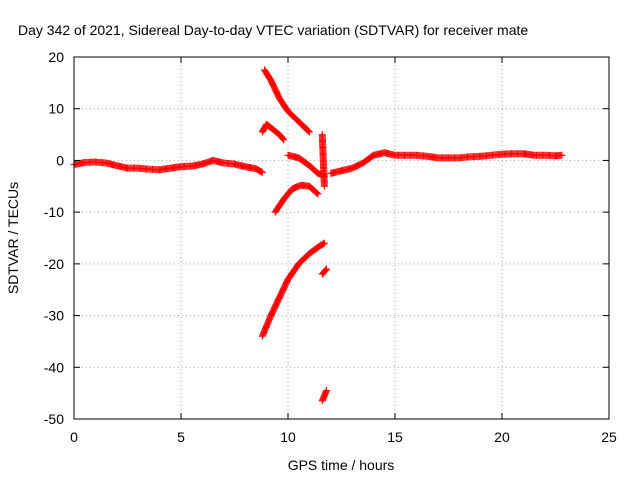 The height and width of the screenshot is (480, 640). Describe the element at coordinates (502, 437) in the screenshot. I see `x-tick-label: 20` at that location.